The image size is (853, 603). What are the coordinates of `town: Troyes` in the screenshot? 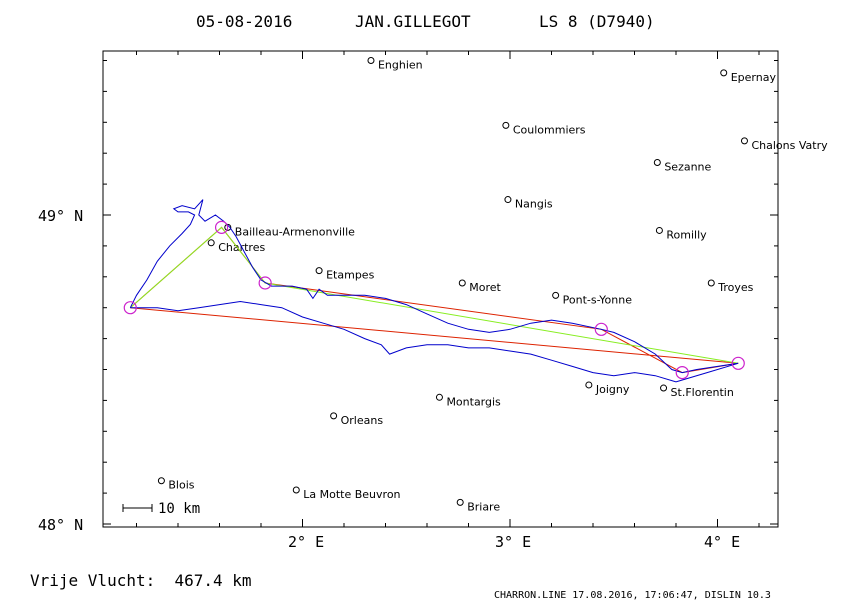 It's located at (730, 286).